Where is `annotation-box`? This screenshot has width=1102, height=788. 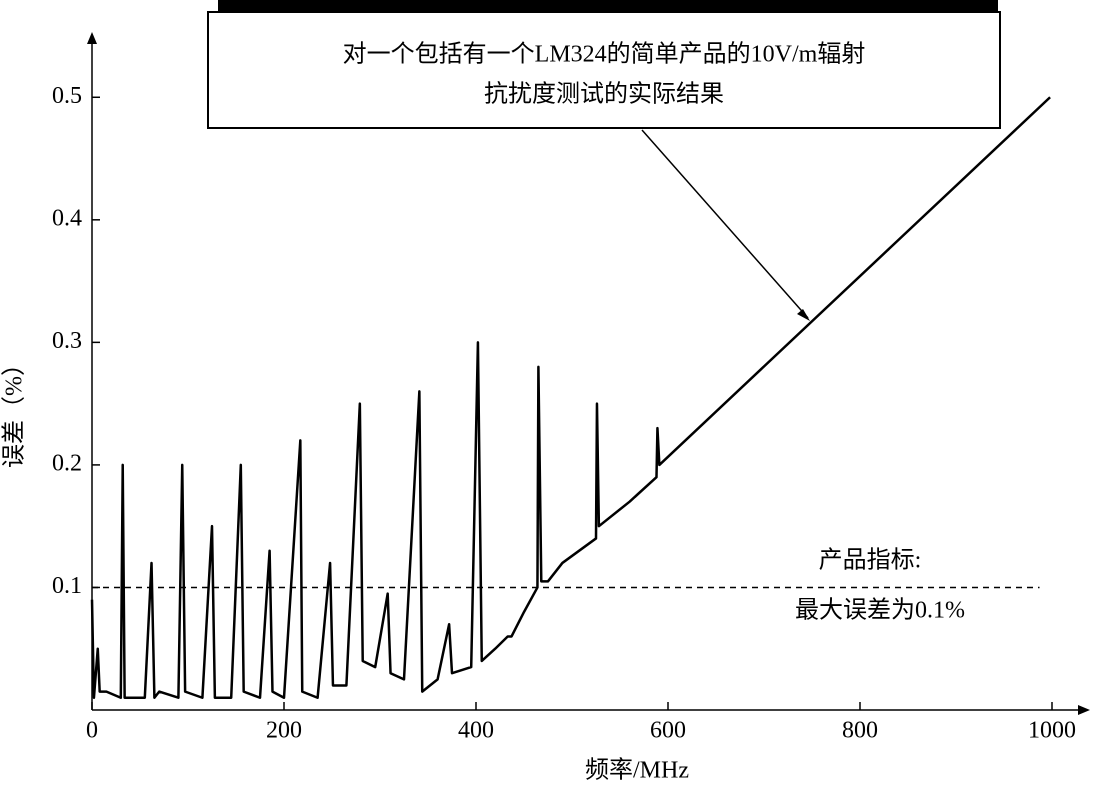 annotation-box is located at coordinates (604, 70).